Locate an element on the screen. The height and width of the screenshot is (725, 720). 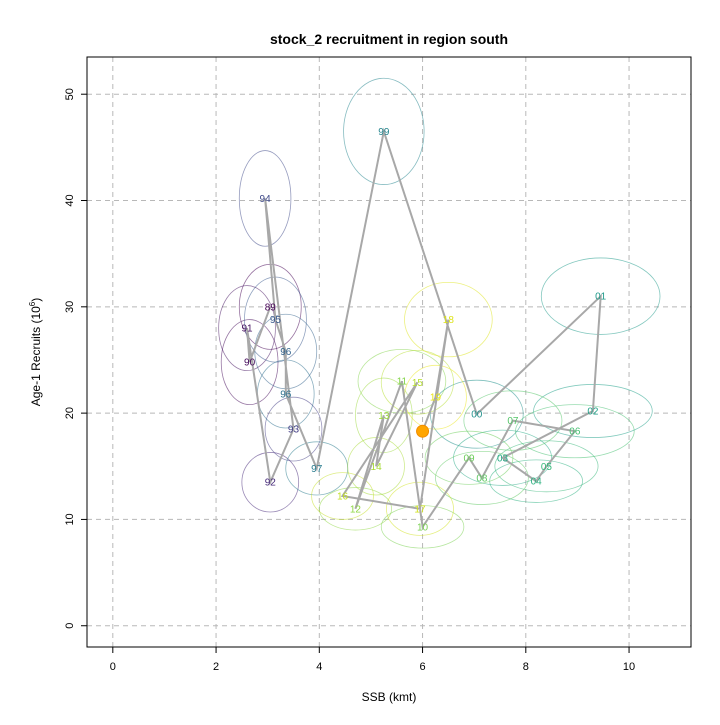
y-axis-label-close: ) is located at coordinates (36, 300).